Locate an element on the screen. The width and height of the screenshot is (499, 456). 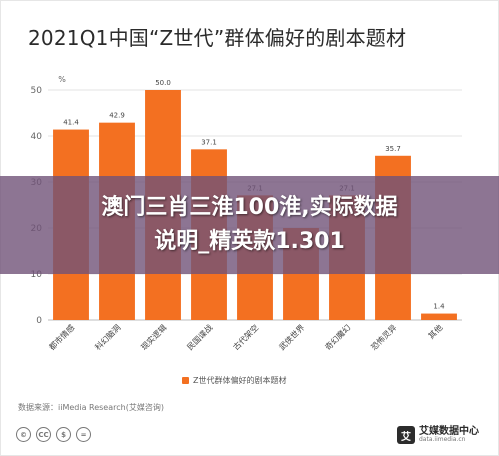
brand-name: 艾媒数据中心 is located at coordinates (449, 431).